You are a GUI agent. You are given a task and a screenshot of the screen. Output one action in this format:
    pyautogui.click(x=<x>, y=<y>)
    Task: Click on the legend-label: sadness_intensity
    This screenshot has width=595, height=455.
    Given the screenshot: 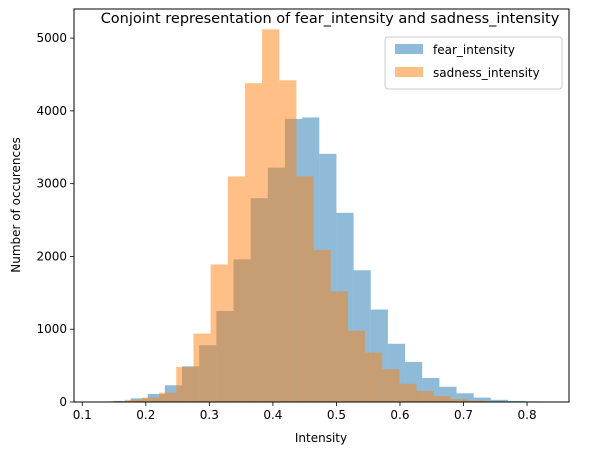 What is the action you would take?
    pyautogui.click(x=486, y=73)
    